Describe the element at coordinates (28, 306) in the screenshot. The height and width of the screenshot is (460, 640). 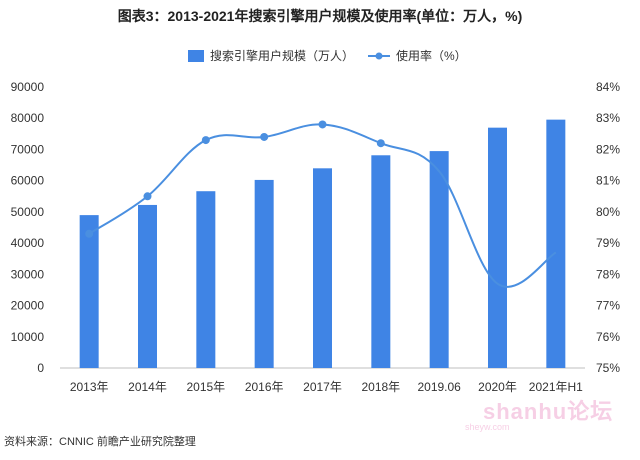
I see `y-left-tick-label: 20000` at that location.